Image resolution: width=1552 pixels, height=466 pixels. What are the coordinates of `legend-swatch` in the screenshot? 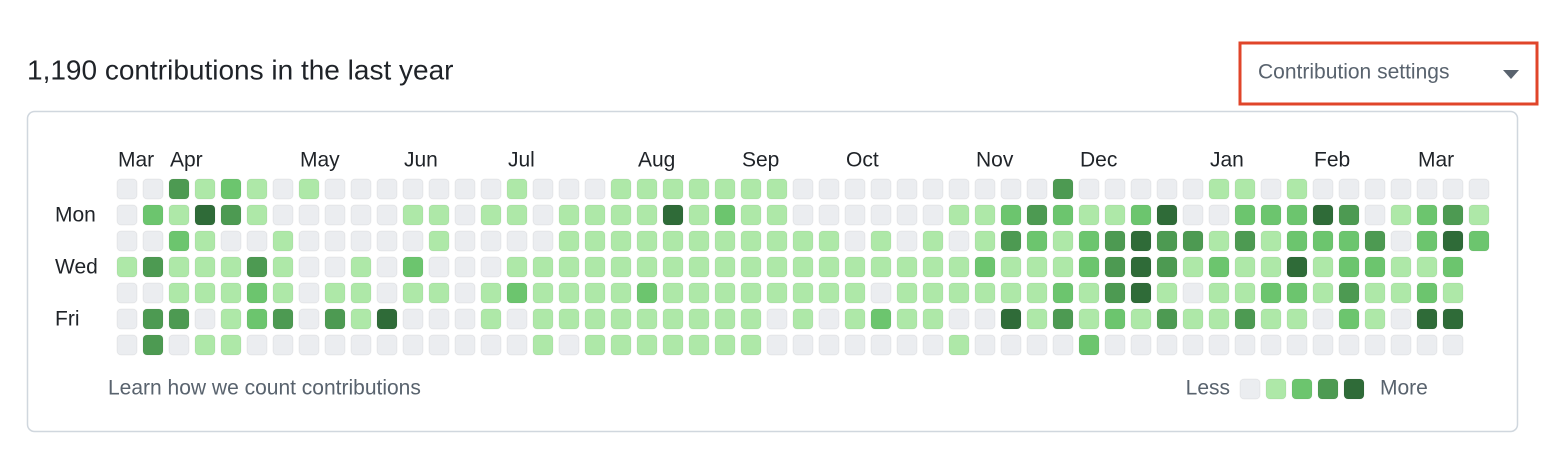 It's located at (1276, 389).